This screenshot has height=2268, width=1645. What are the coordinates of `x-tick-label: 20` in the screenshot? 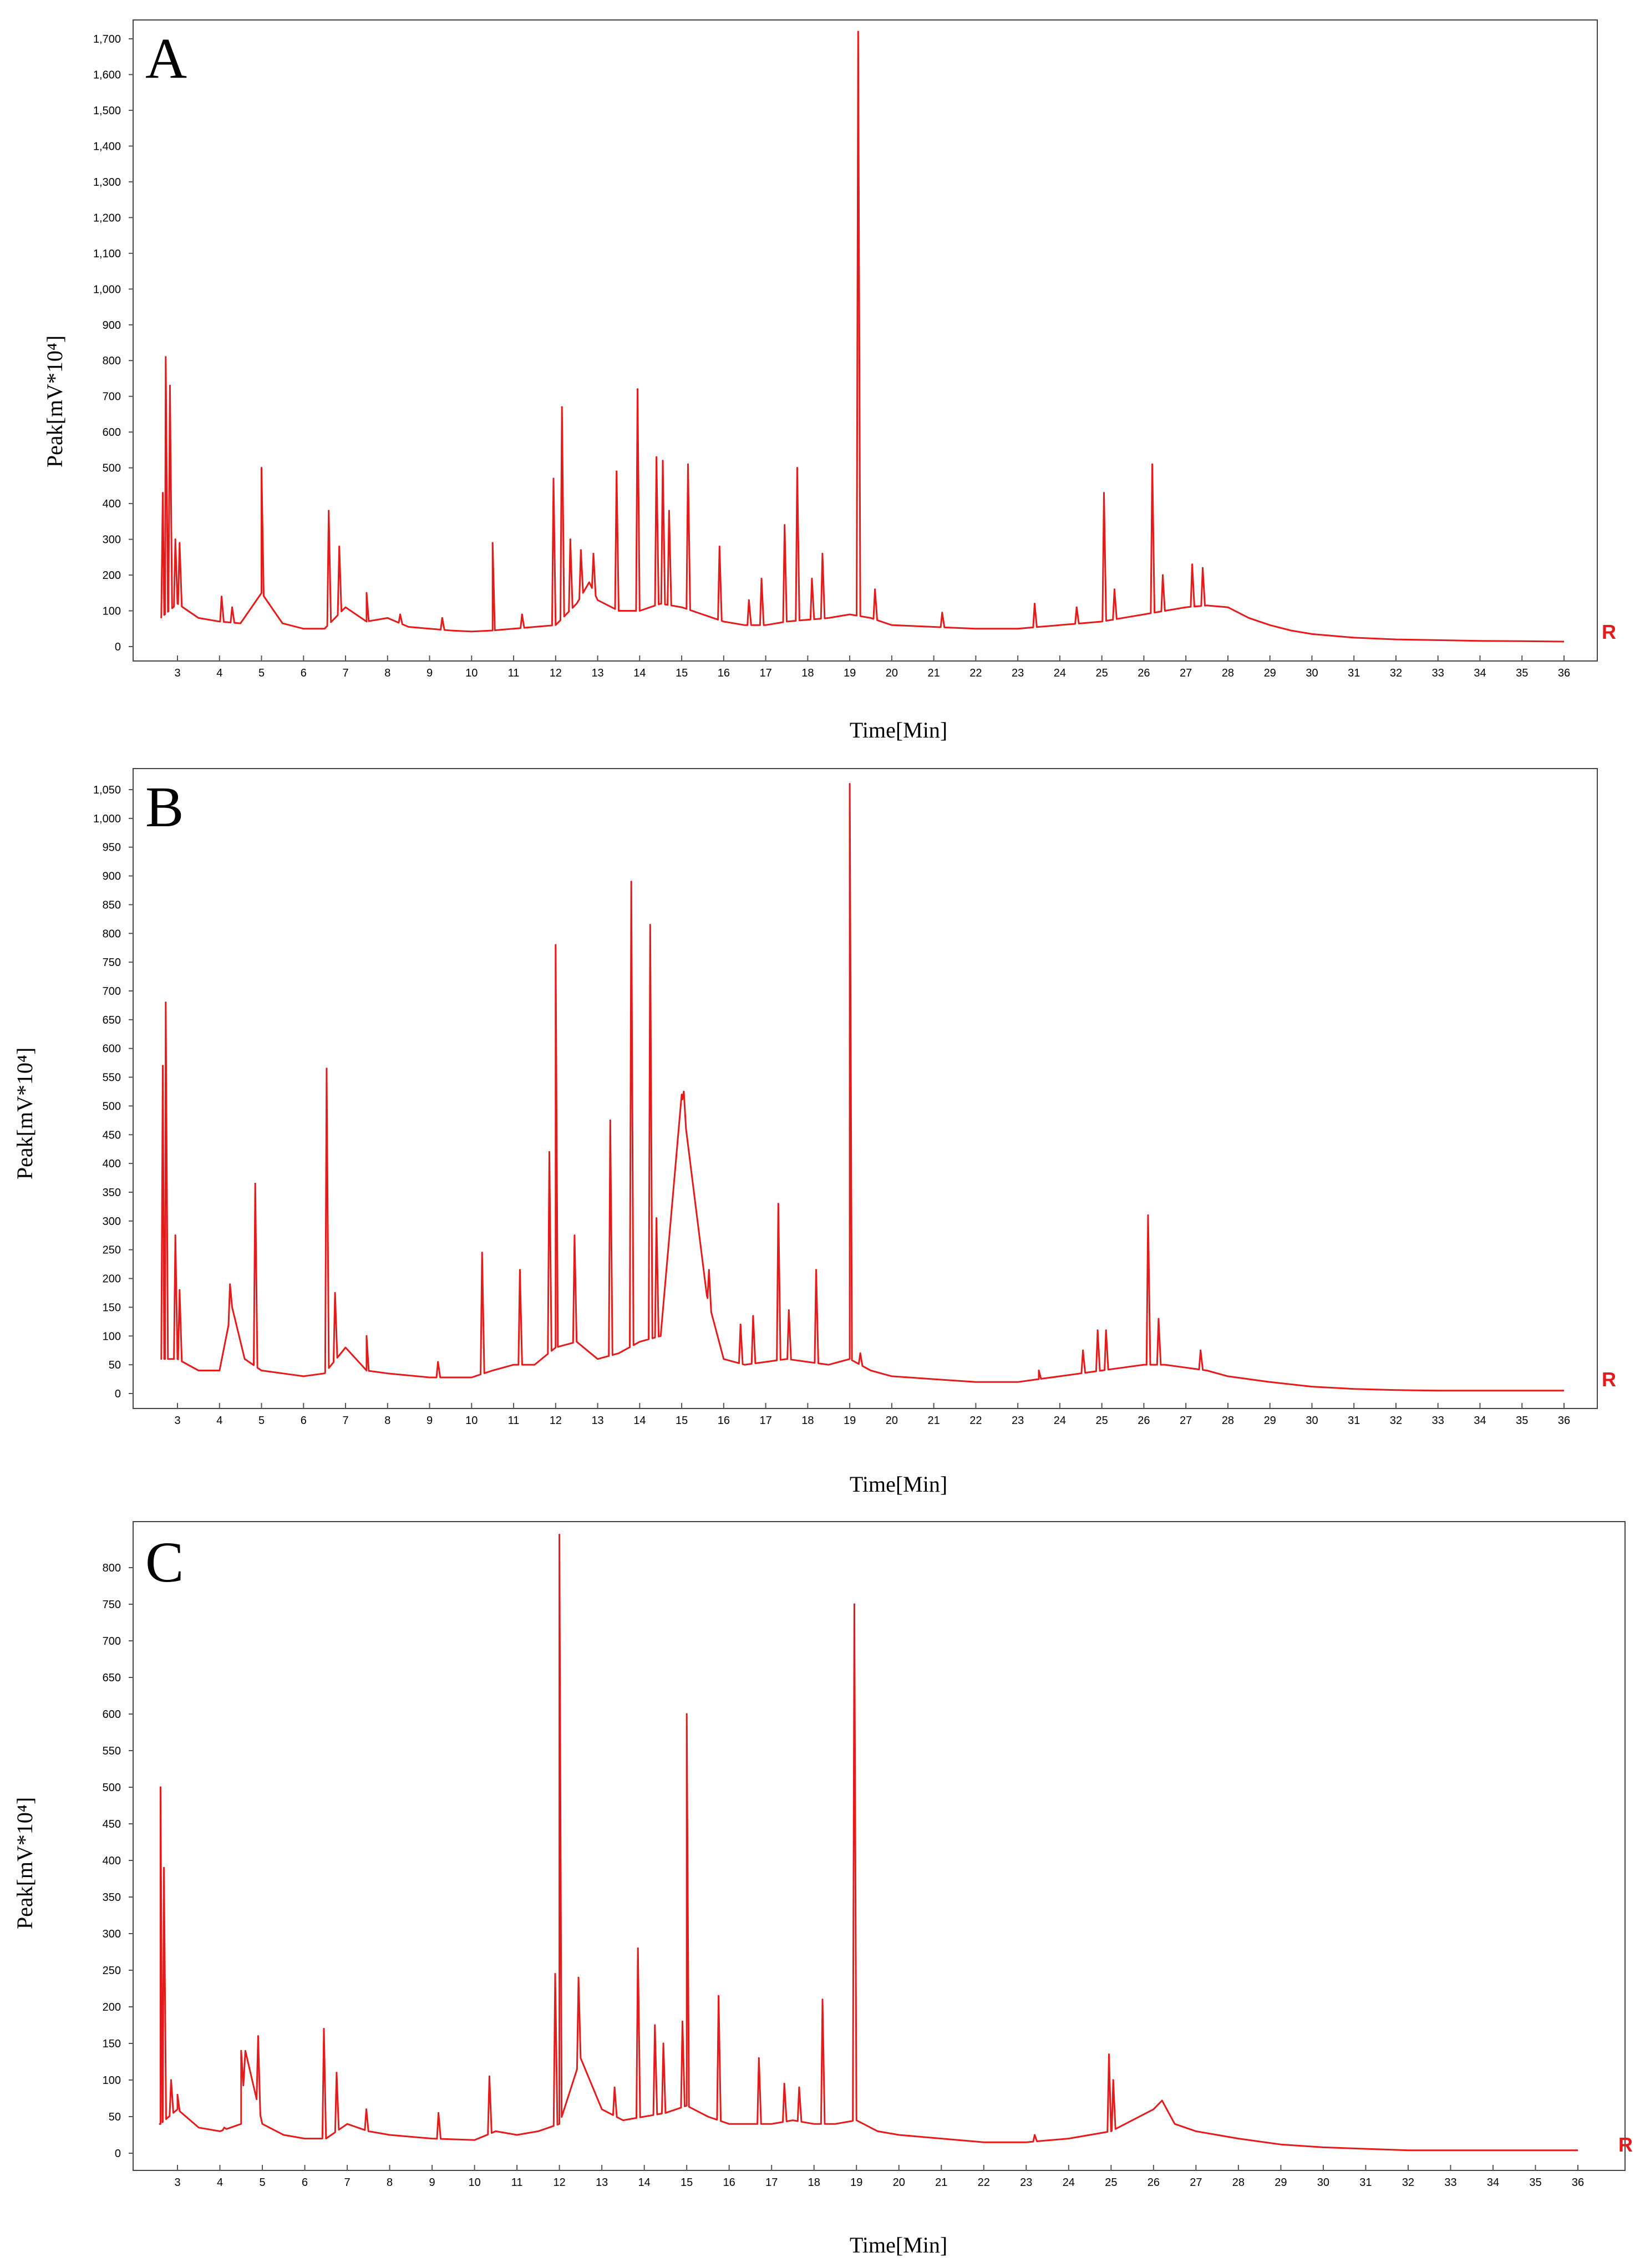 It's located at (892, 673).